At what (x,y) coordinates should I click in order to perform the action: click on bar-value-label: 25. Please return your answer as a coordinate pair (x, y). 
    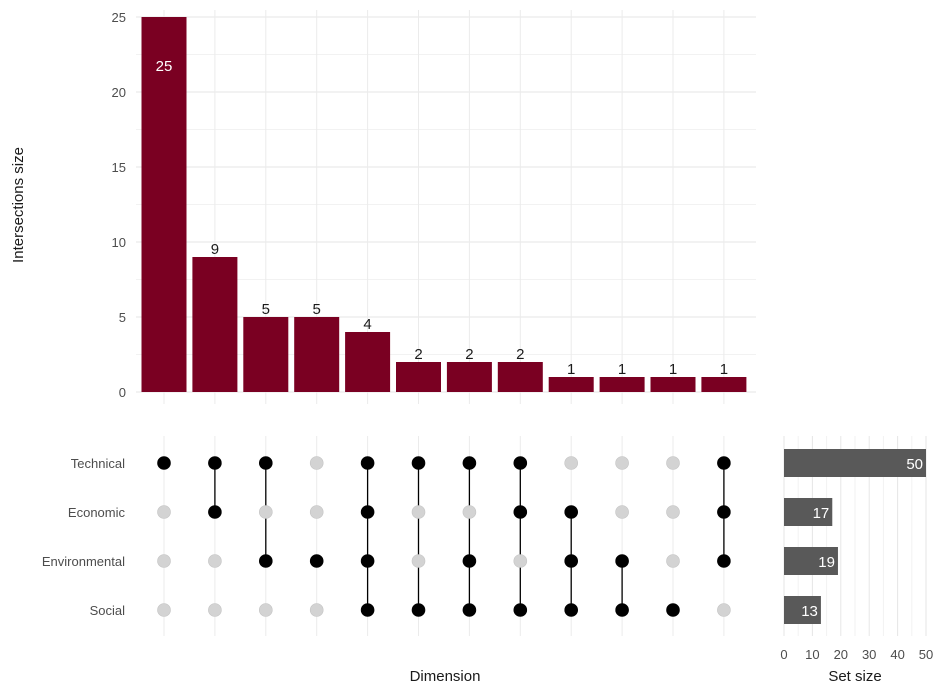
    Looking at the image, I should click on (164, 66).